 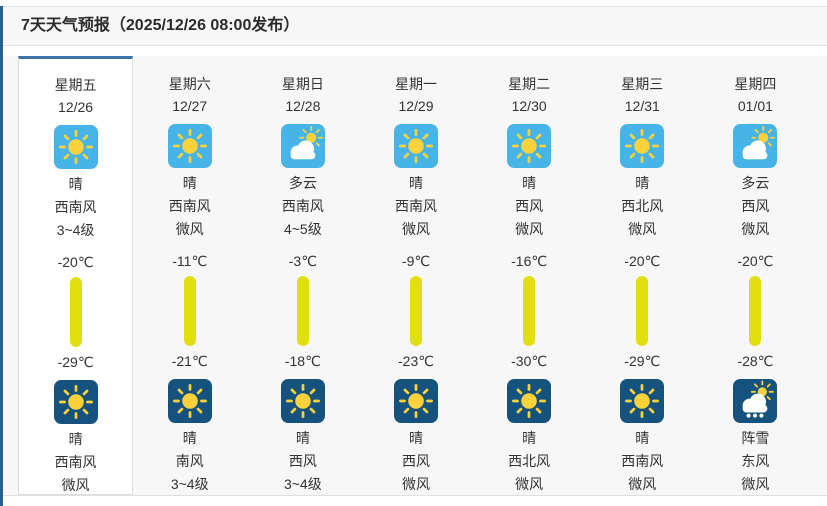 I want to click on low-temp: -28℃, so click(x=755, y=361).